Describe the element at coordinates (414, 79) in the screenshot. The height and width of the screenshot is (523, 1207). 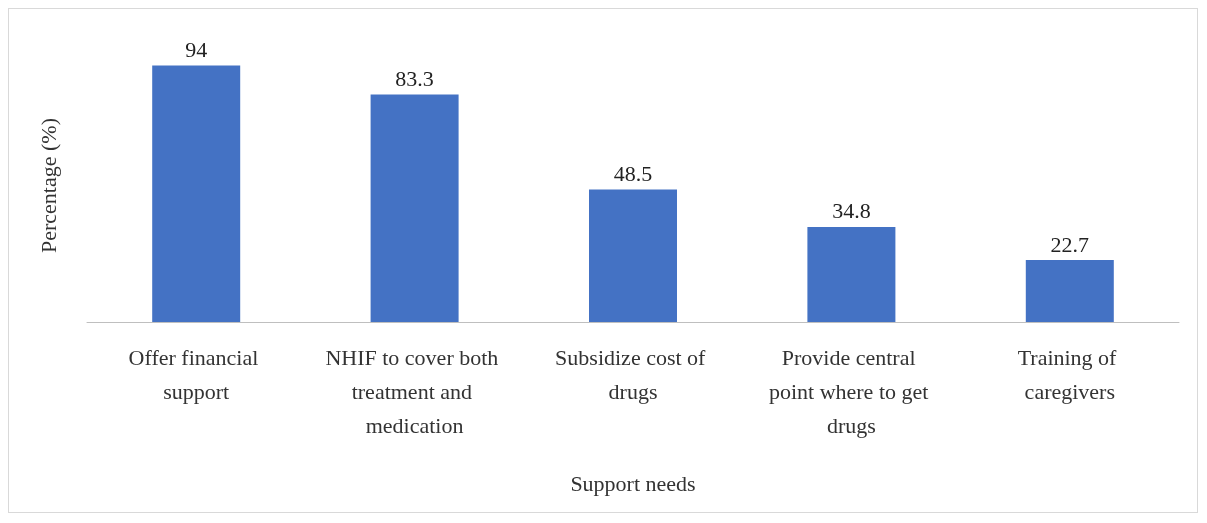
I see `data-label: 83.3` at that location.